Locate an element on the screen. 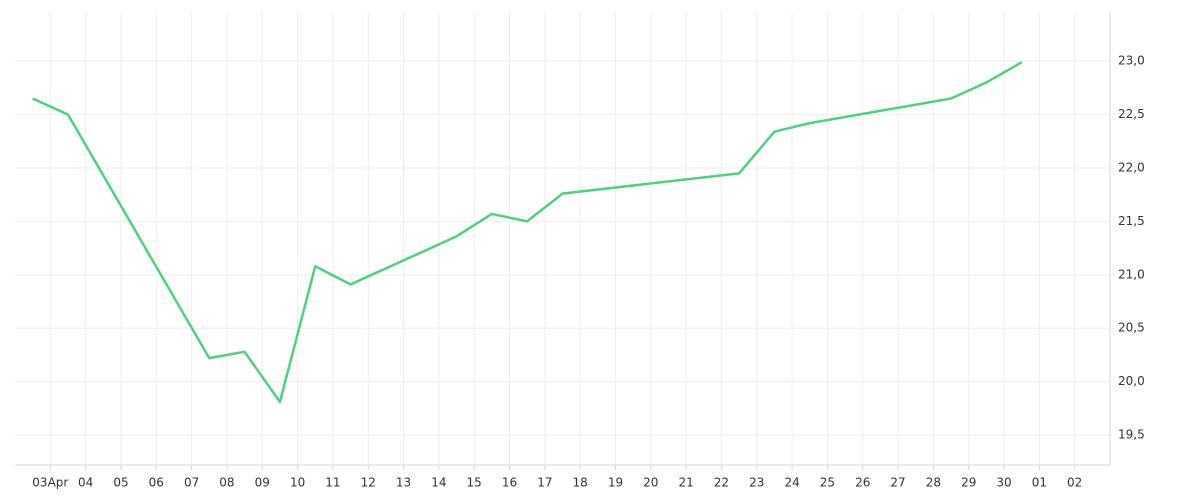  x-tick-label: 12 is located at coordinates (368, 483).